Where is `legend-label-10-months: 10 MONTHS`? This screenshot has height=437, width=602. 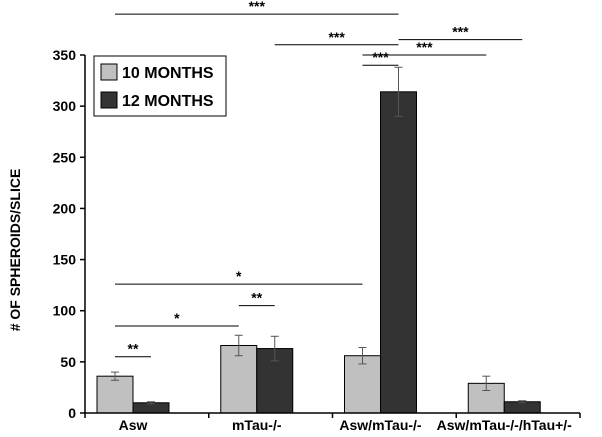 legend-label-10-months: 10 MONTHS is located at coordinates (168, 73).